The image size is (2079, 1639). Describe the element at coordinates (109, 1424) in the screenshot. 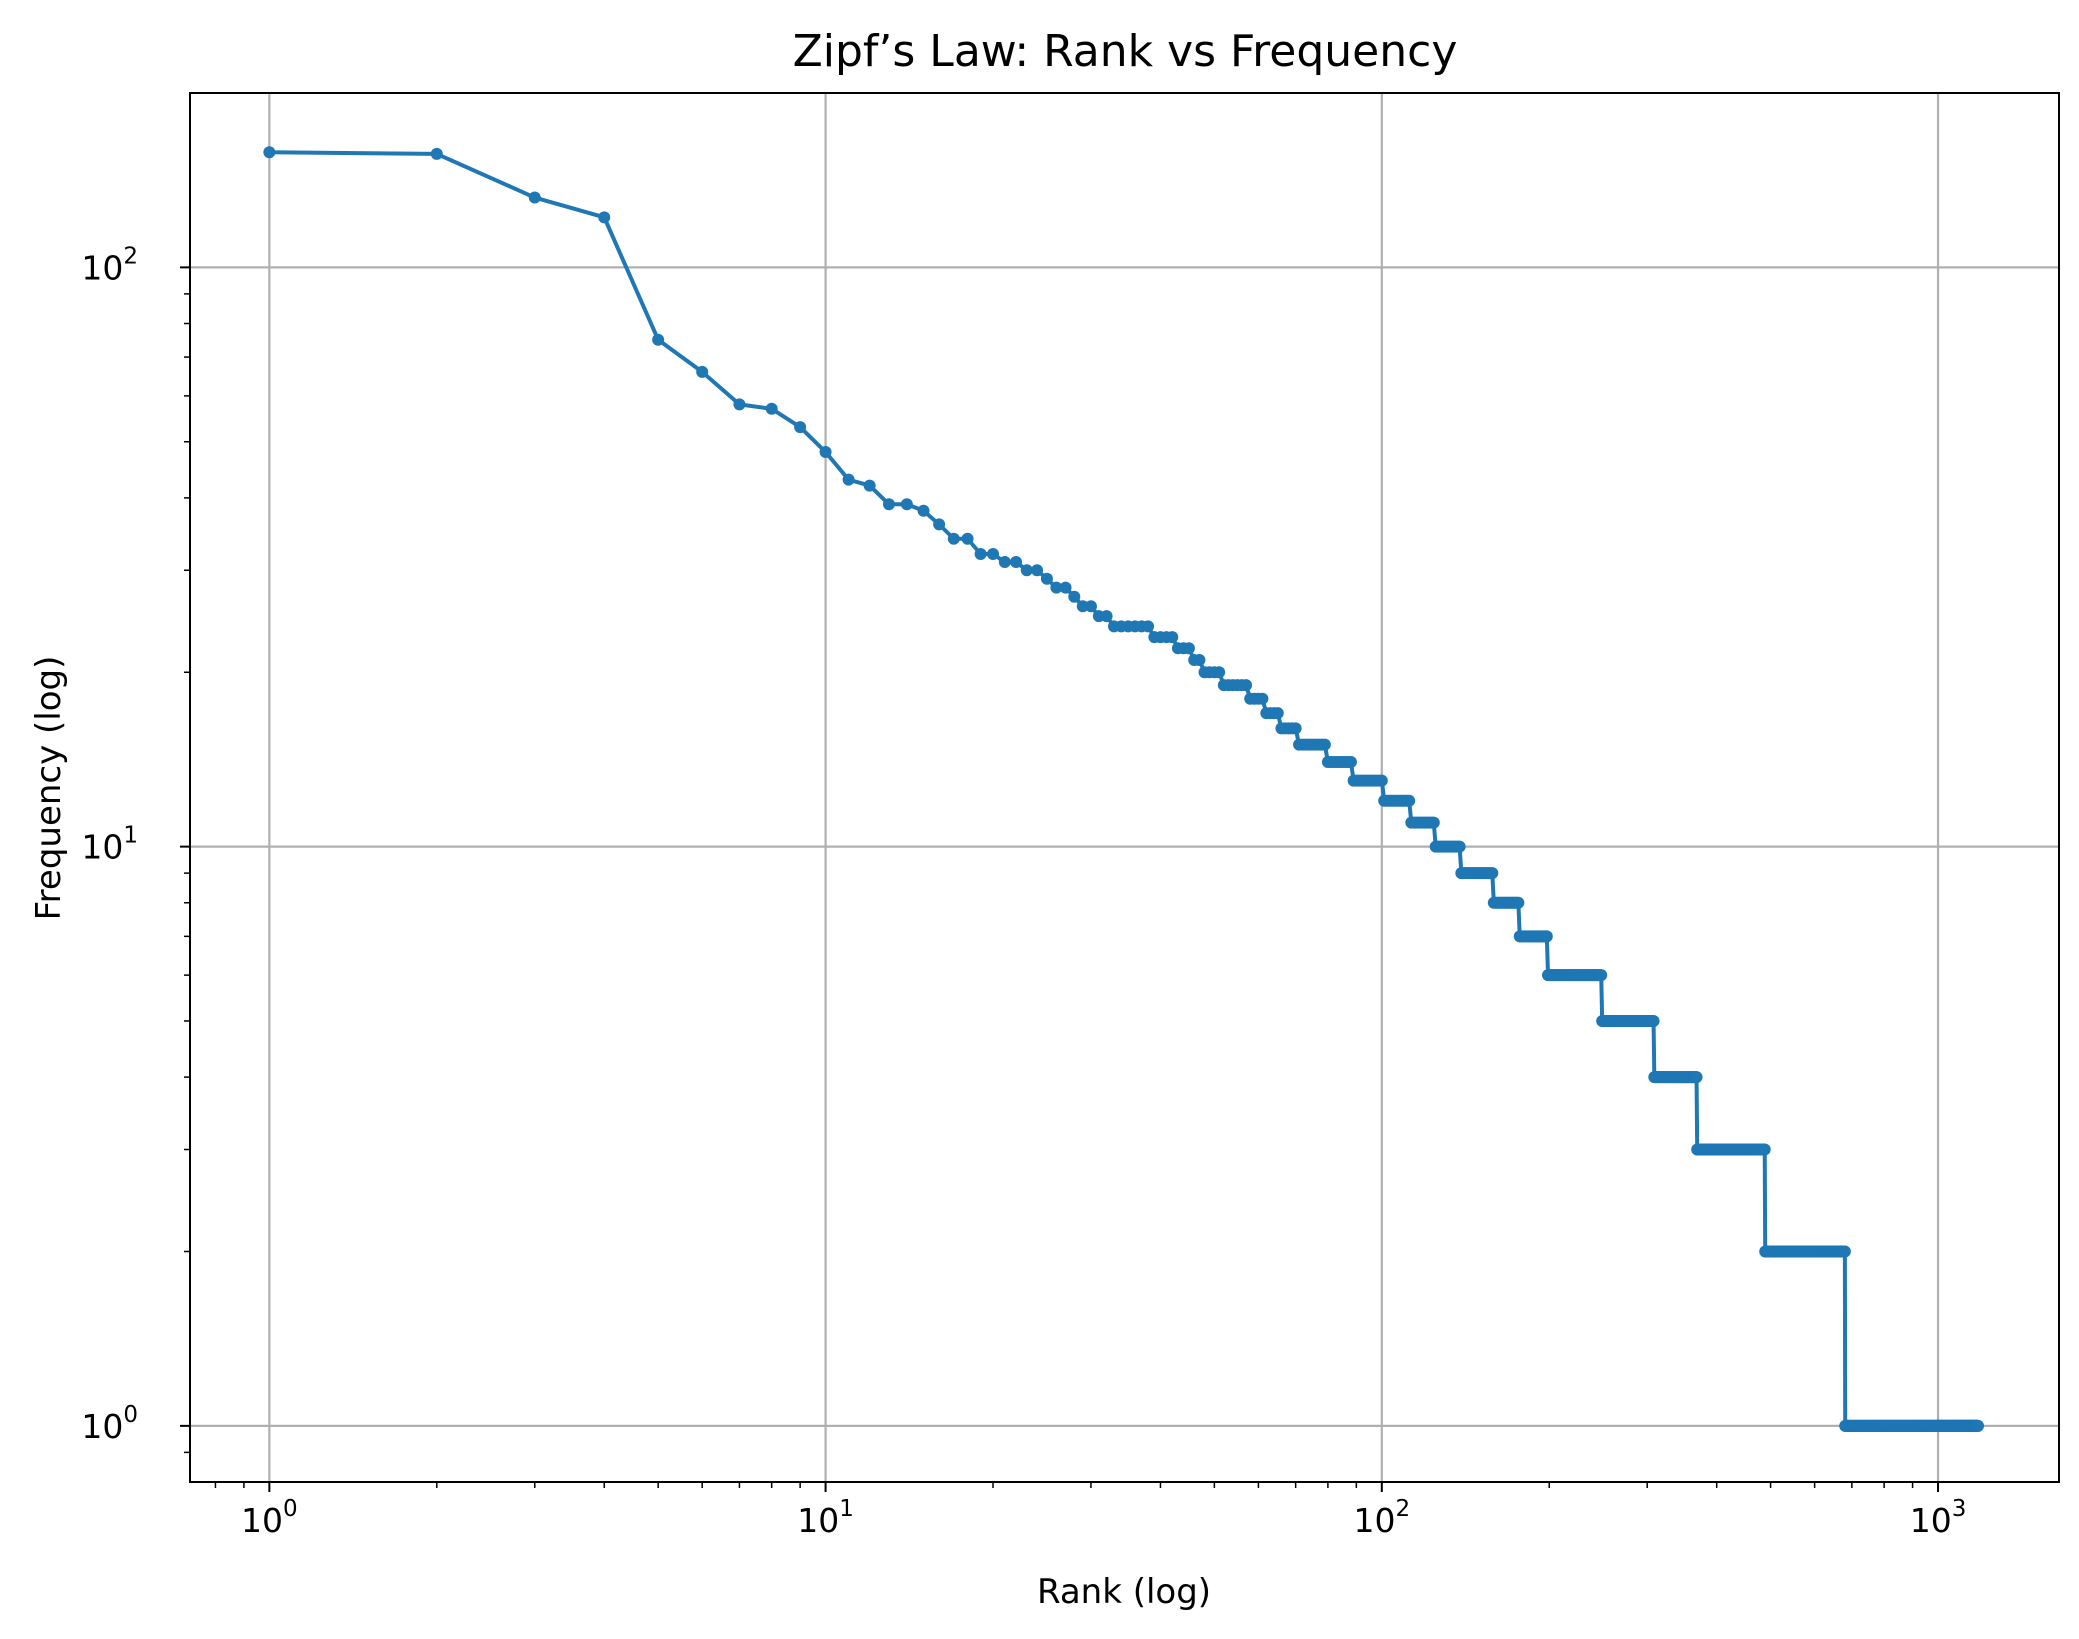

I see `y-tick-label-0: 10⁰` at that location.